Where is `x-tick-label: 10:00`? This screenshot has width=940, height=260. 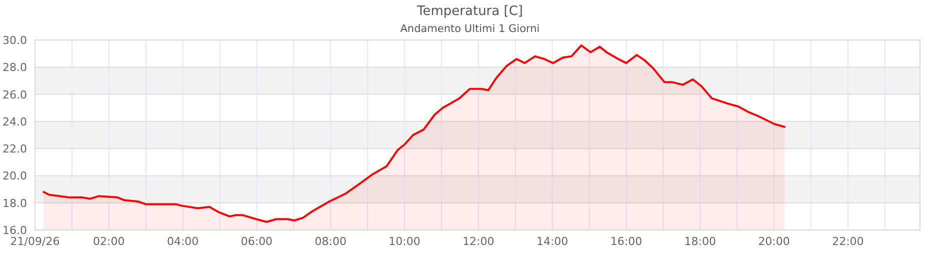
x-tick-label: 10:00 is located at coordinates (404, 241).